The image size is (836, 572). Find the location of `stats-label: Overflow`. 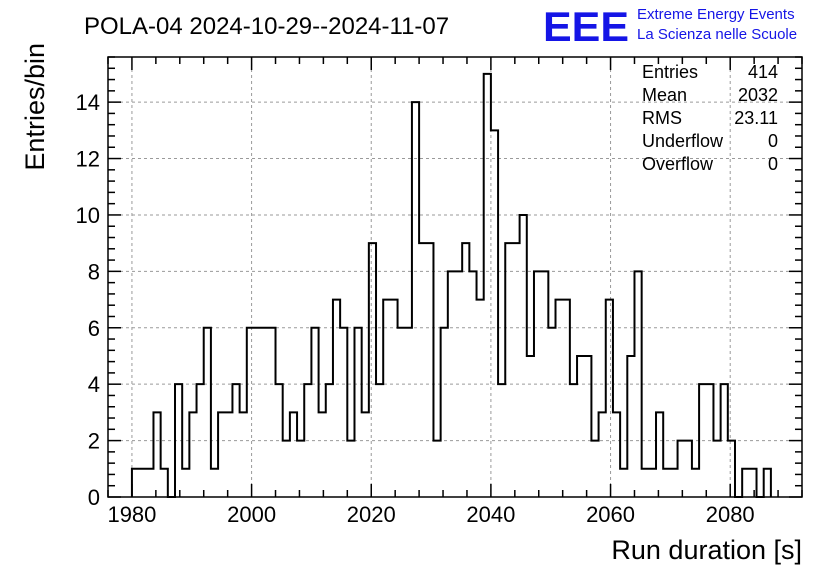

stats-label: Overflow is located at coordinates (678, 164).